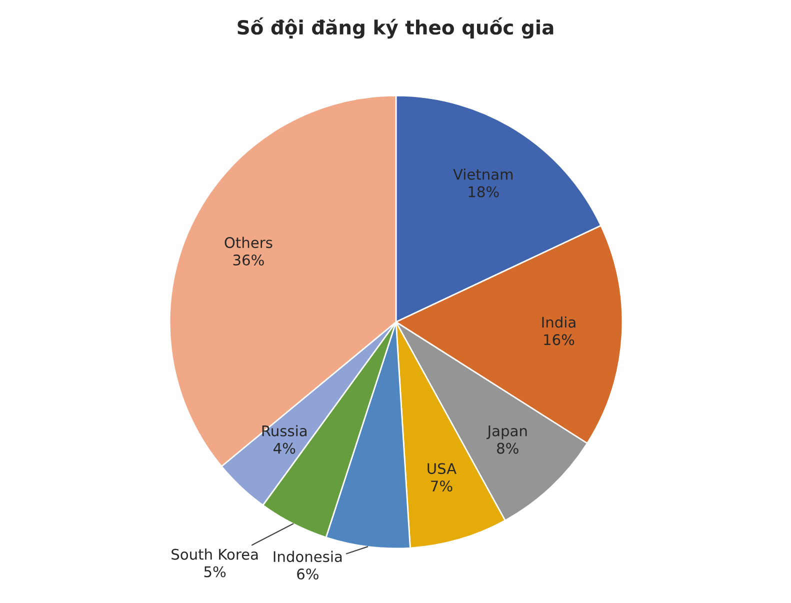  Describe the element at coordinates (248, 260) in the screenshot. I see `data-label: 36%` at that location.